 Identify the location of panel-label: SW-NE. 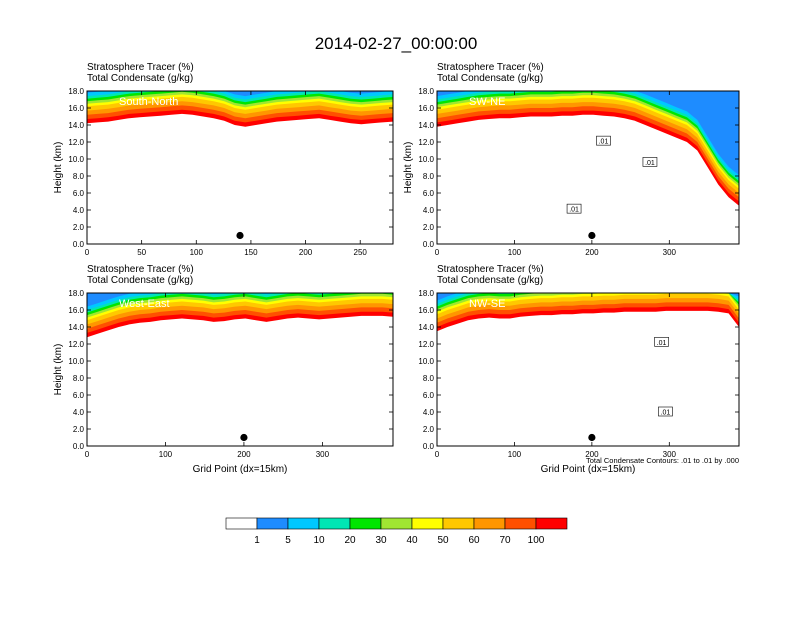
(487, 102).